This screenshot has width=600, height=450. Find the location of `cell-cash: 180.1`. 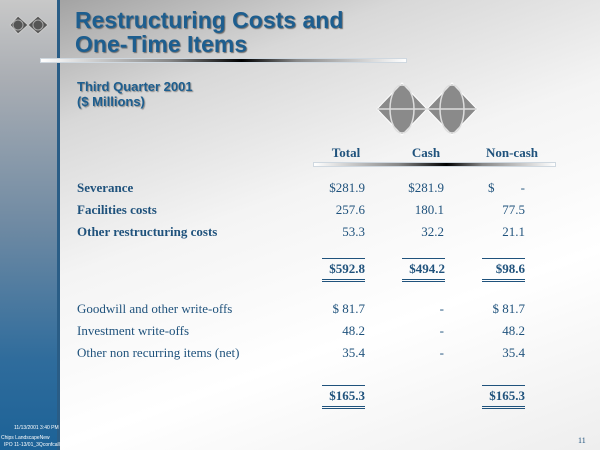

cell-cash: 180.1 is located at coordinates (429, 209).